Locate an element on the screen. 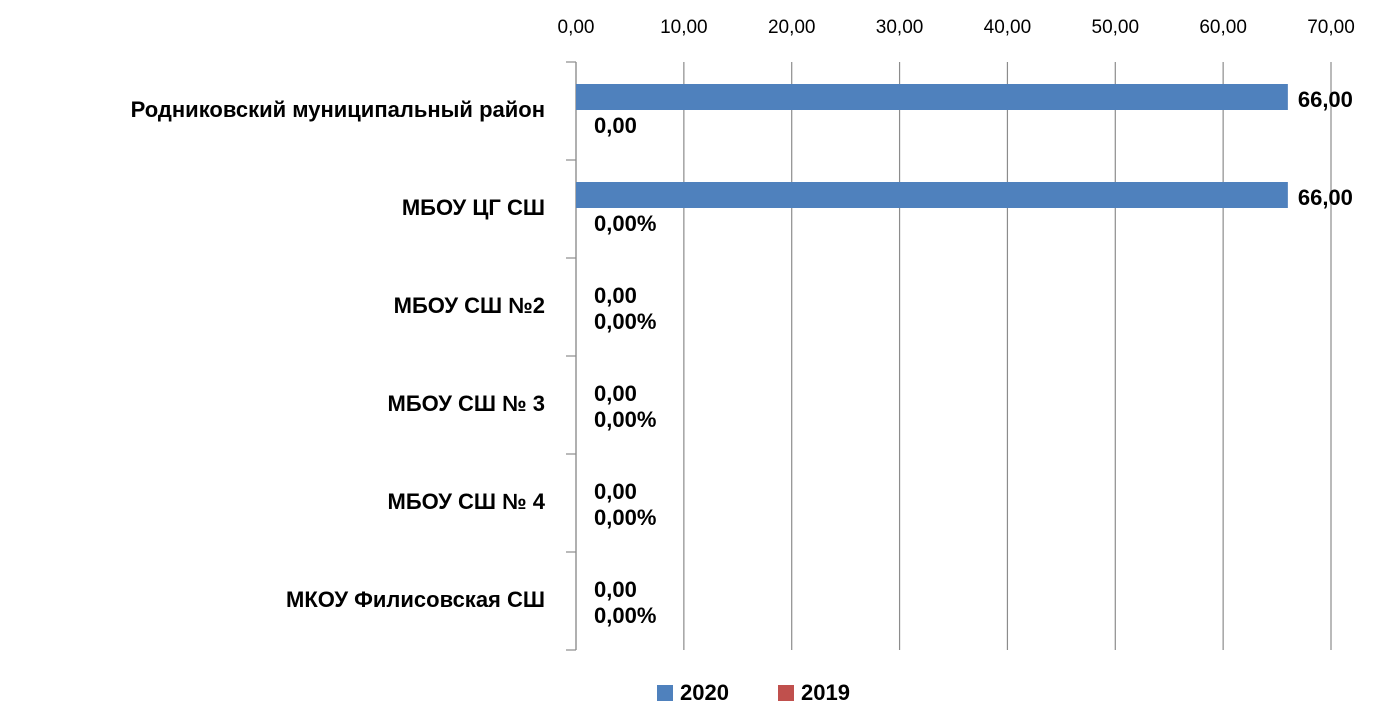 The width and height of the screenshot is (1380, 707). category-label: МБОУ СШ №2 is located at coordinates (469, 305).